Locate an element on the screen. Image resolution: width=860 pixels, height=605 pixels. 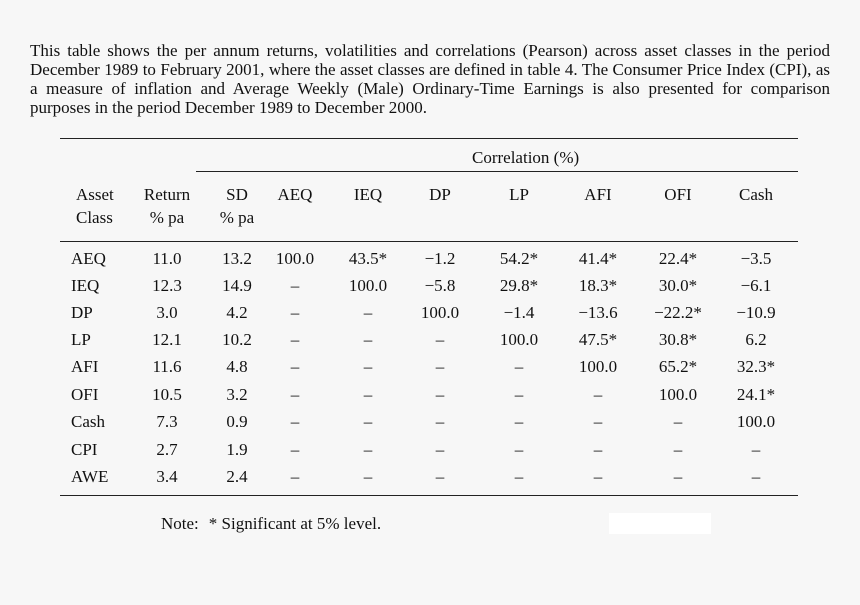
table-cell: 24.1* is located at coordinates (756, 394).